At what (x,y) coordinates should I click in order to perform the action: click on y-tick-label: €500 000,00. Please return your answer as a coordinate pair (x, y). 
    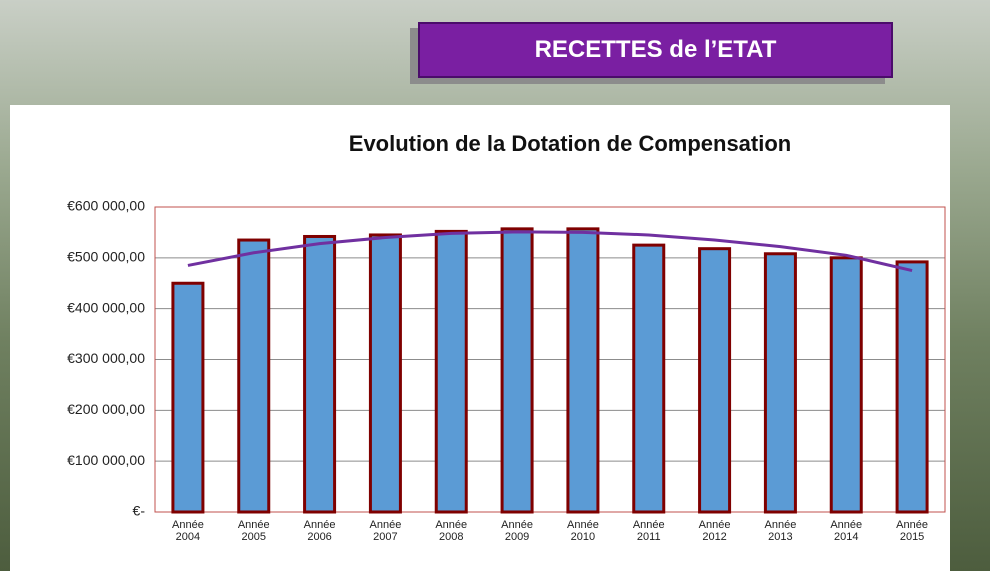
    Looking at the image, I should click on (106, 257).